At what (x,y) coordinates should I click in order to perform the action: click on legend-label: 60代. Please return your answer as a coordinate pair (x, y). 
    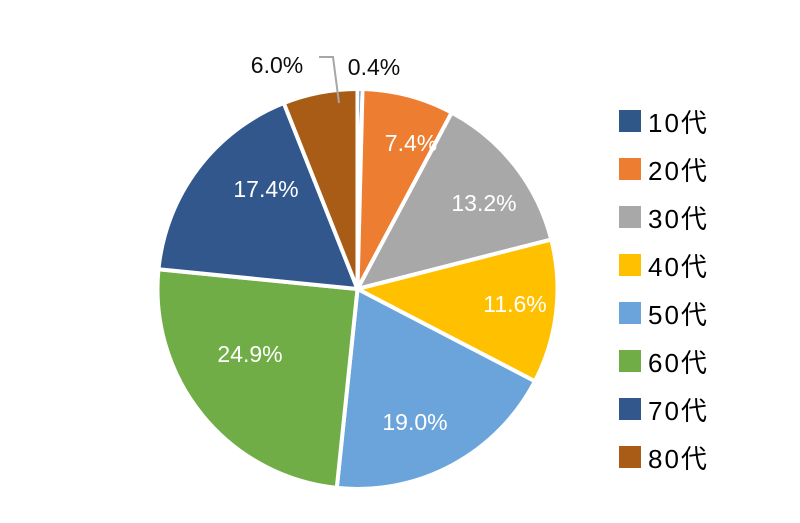
    Looking at the image, I should click on (678, 362).